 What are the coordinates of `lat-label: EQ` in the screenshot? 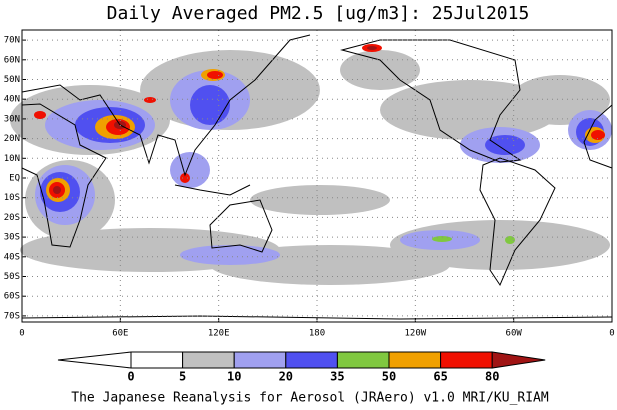 It's located at (14, 179).